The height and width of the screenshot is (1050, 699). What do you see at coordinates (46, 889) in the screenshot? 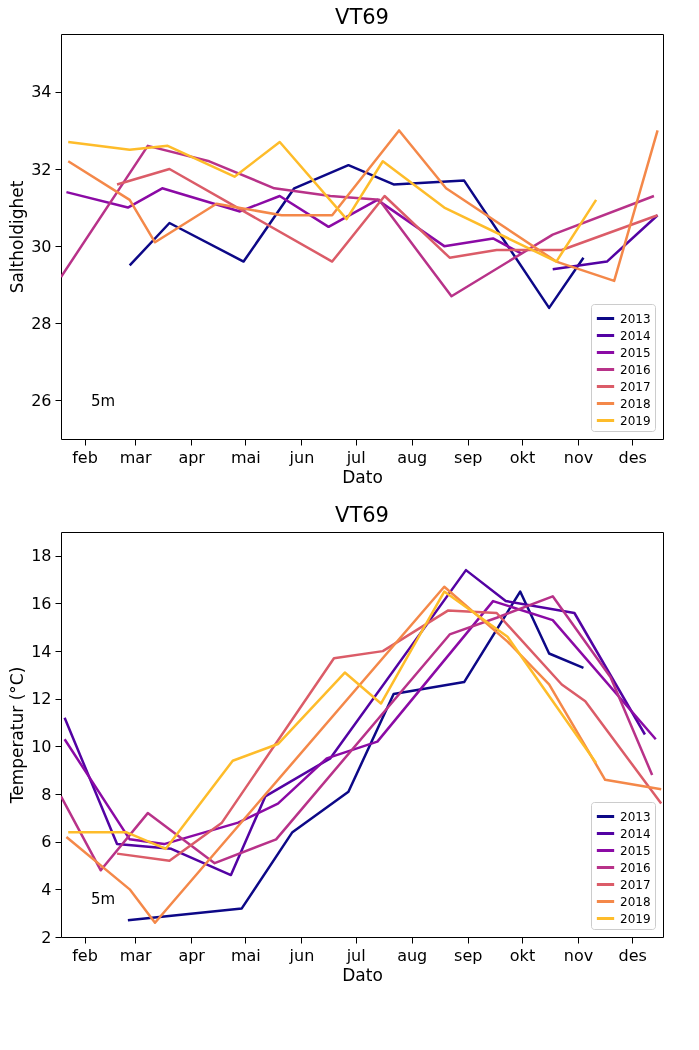
I see `y-tick-label: 4` at bounding box center [46, 889].